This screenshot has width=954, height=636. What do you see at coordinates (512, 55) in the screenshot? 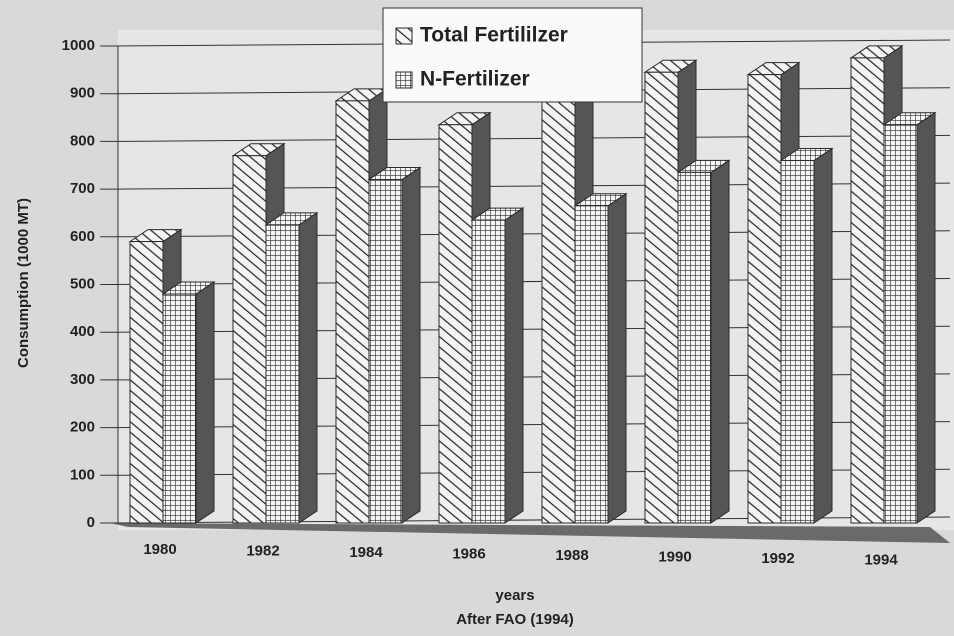
I see `legend-box` at bounding box center [512, 55].